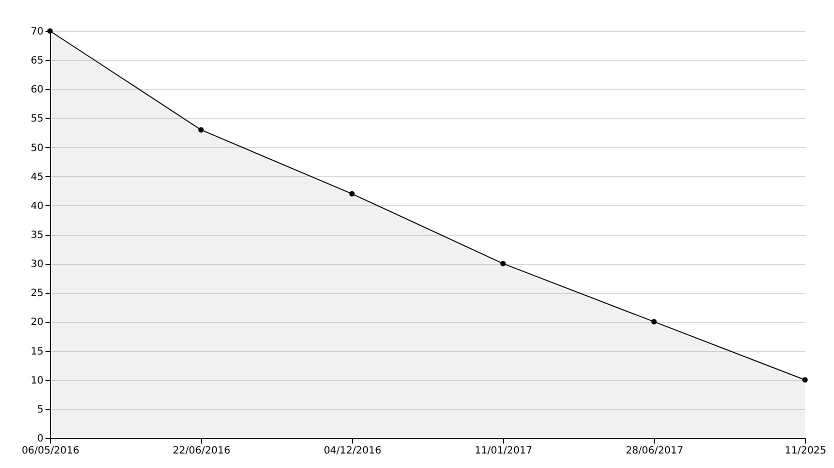  I want to click on y-tick-label: 60, so click(37, 90).